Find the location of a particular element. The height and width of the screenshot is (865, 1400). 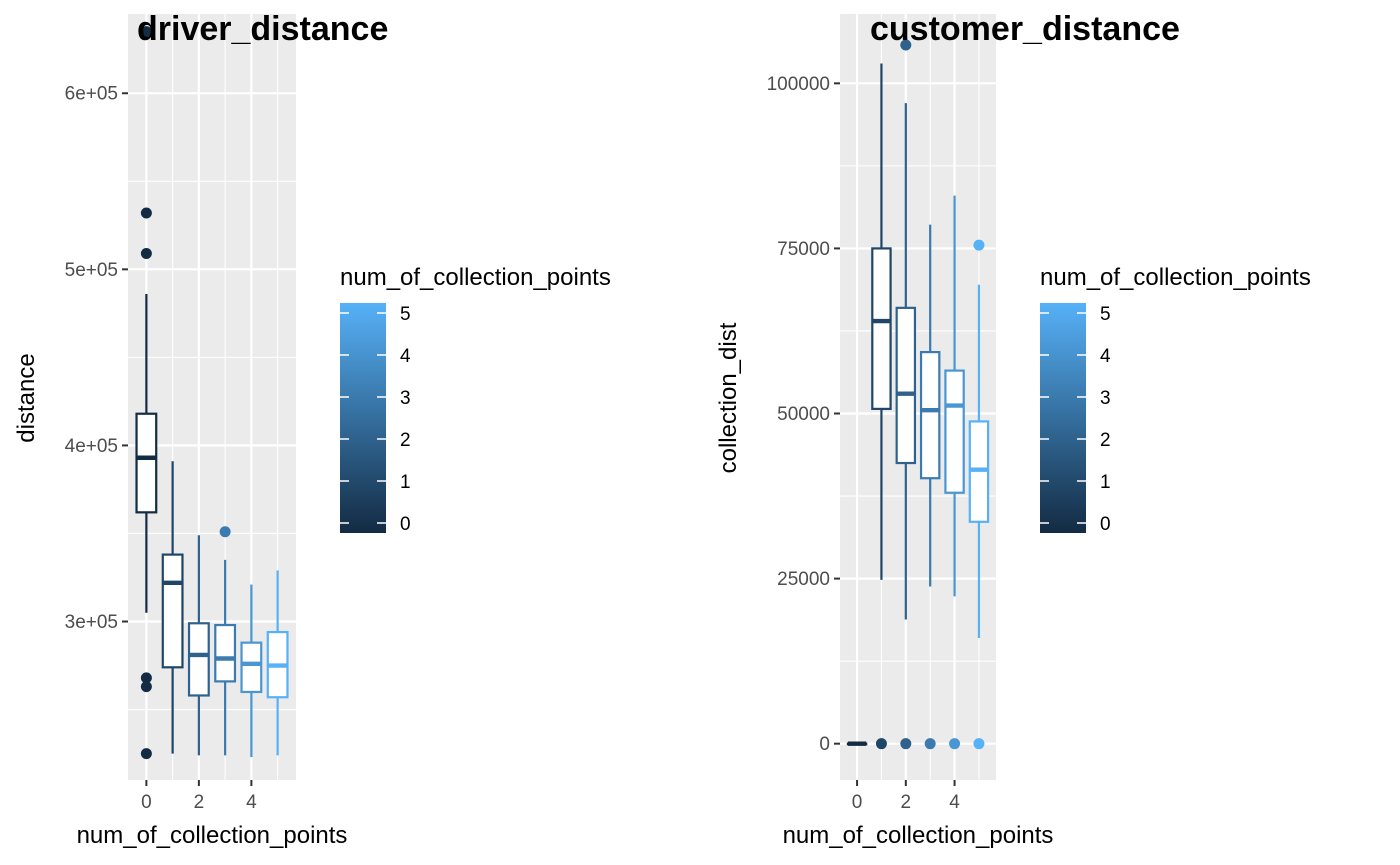

customer-y-axis-title: collection_dist is located at coordinates (728, 397).